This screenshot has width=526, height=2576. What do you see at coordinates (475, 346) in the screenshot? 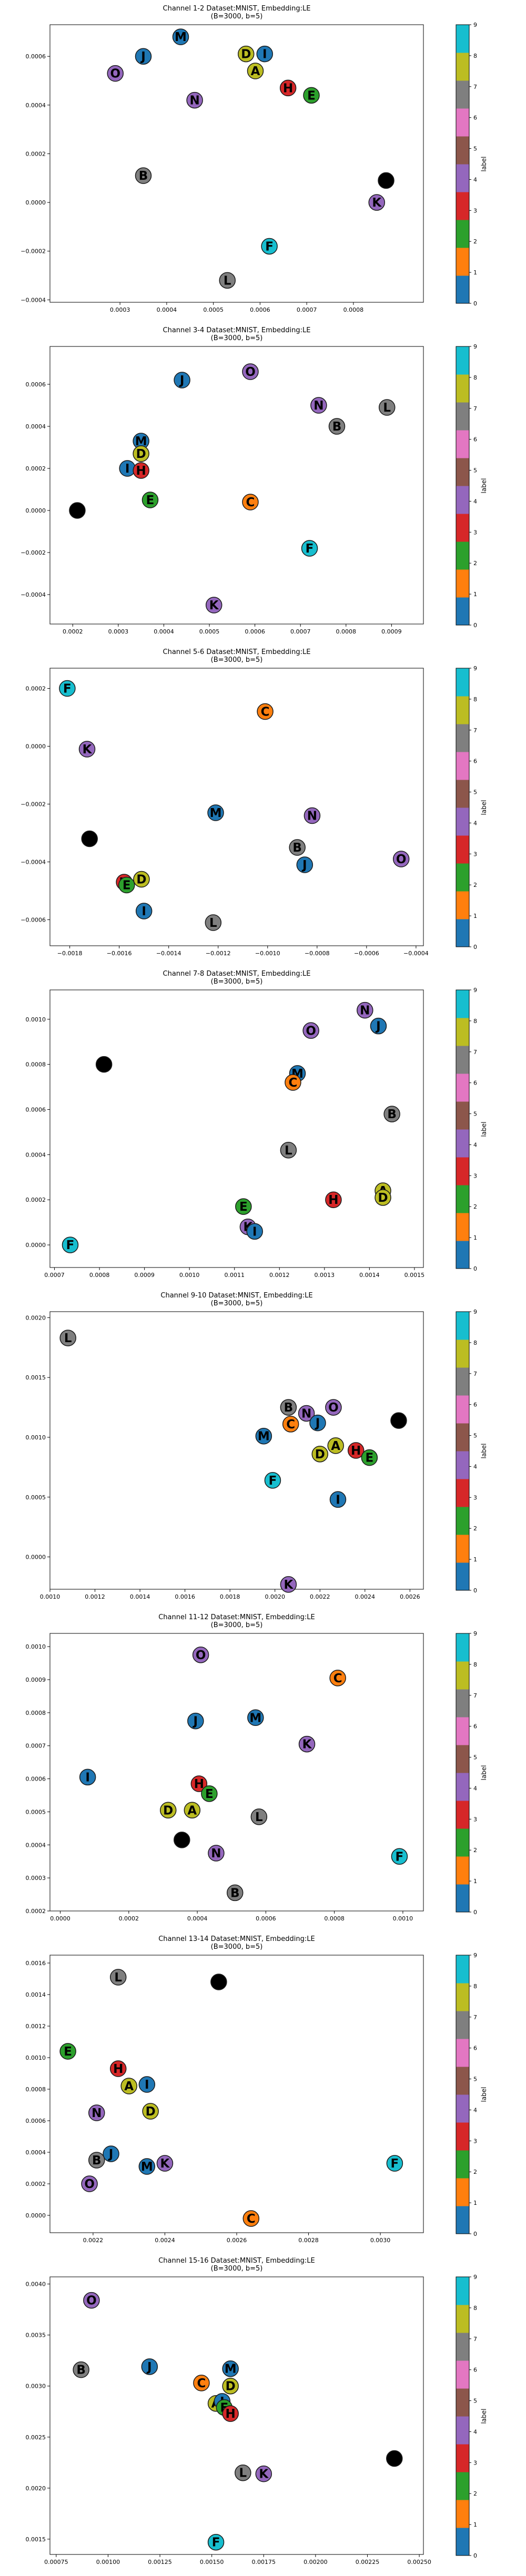
I see `colorbar-tick-label: 9` at bounding box center [475, 346].